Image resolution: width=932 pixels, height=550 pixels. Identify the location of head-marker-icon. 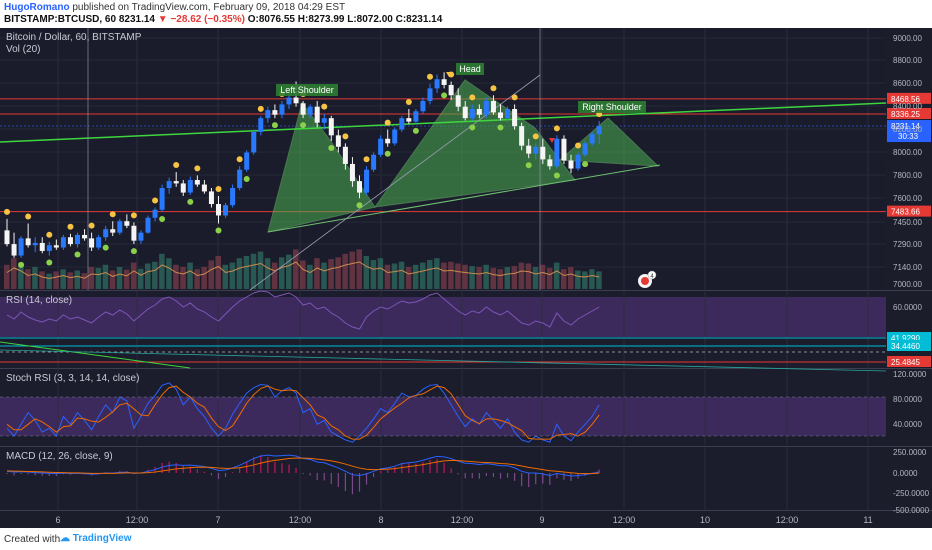
(449, 74).